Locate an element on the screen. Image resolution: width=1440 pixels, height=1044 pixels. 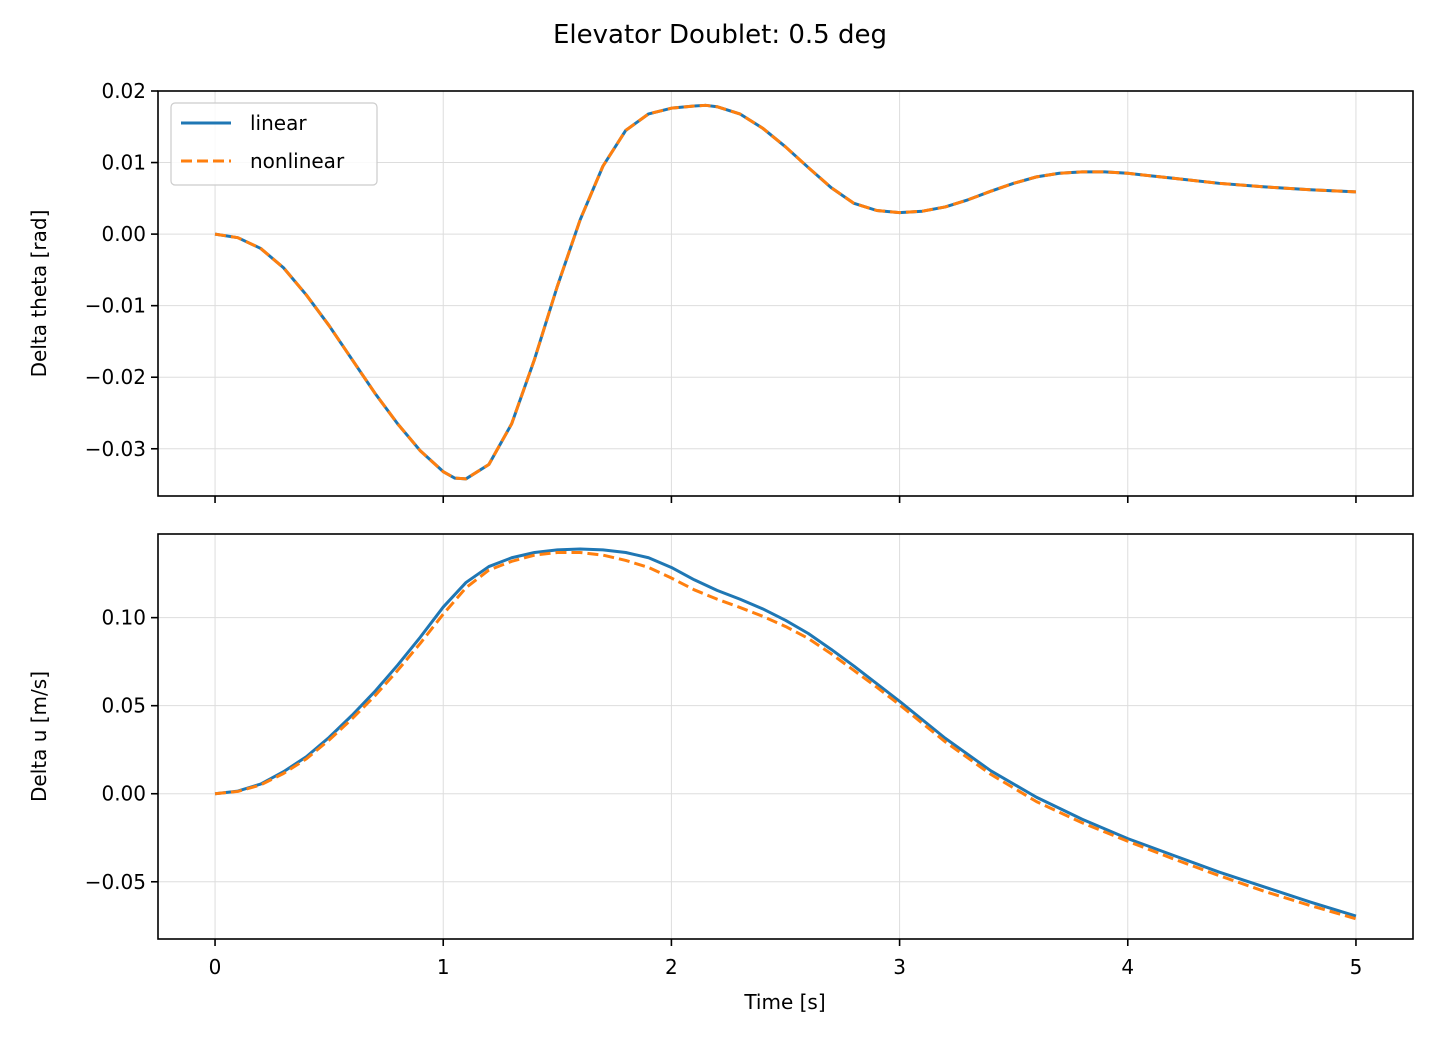
x-tick-label-3: 3 is located at coordinates (899, 967).